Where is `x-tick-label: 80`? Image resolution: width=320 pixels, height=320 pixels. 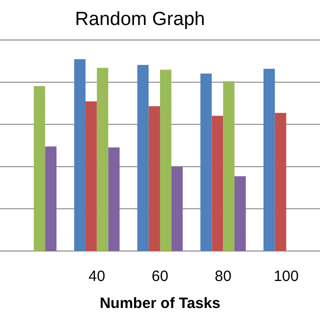
x-tick-label: 80 is located at coordinates (223, 276).